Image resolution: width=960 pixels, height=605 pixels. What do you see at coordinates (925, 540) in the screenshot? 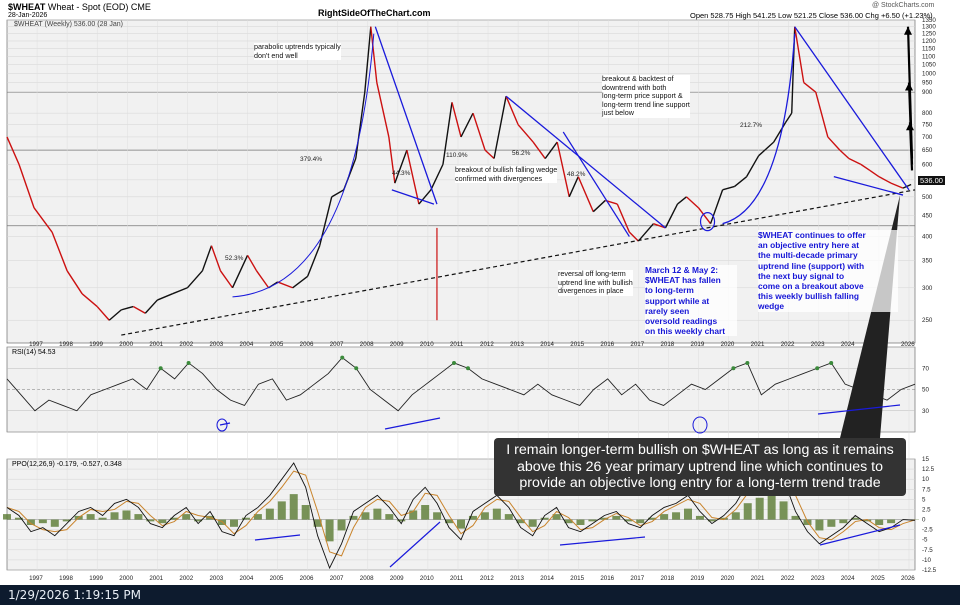
I see `y-tick-label: -5` at bounding box center [925, 540].